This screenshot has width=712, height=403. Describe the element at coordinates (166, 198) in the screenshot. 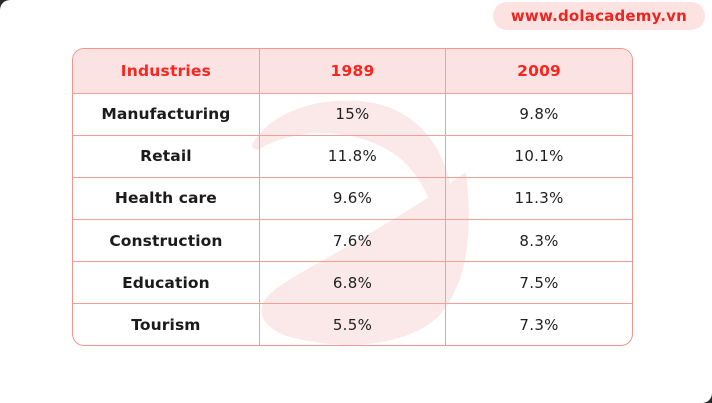

I see `industry-cell: Health care` at that location.